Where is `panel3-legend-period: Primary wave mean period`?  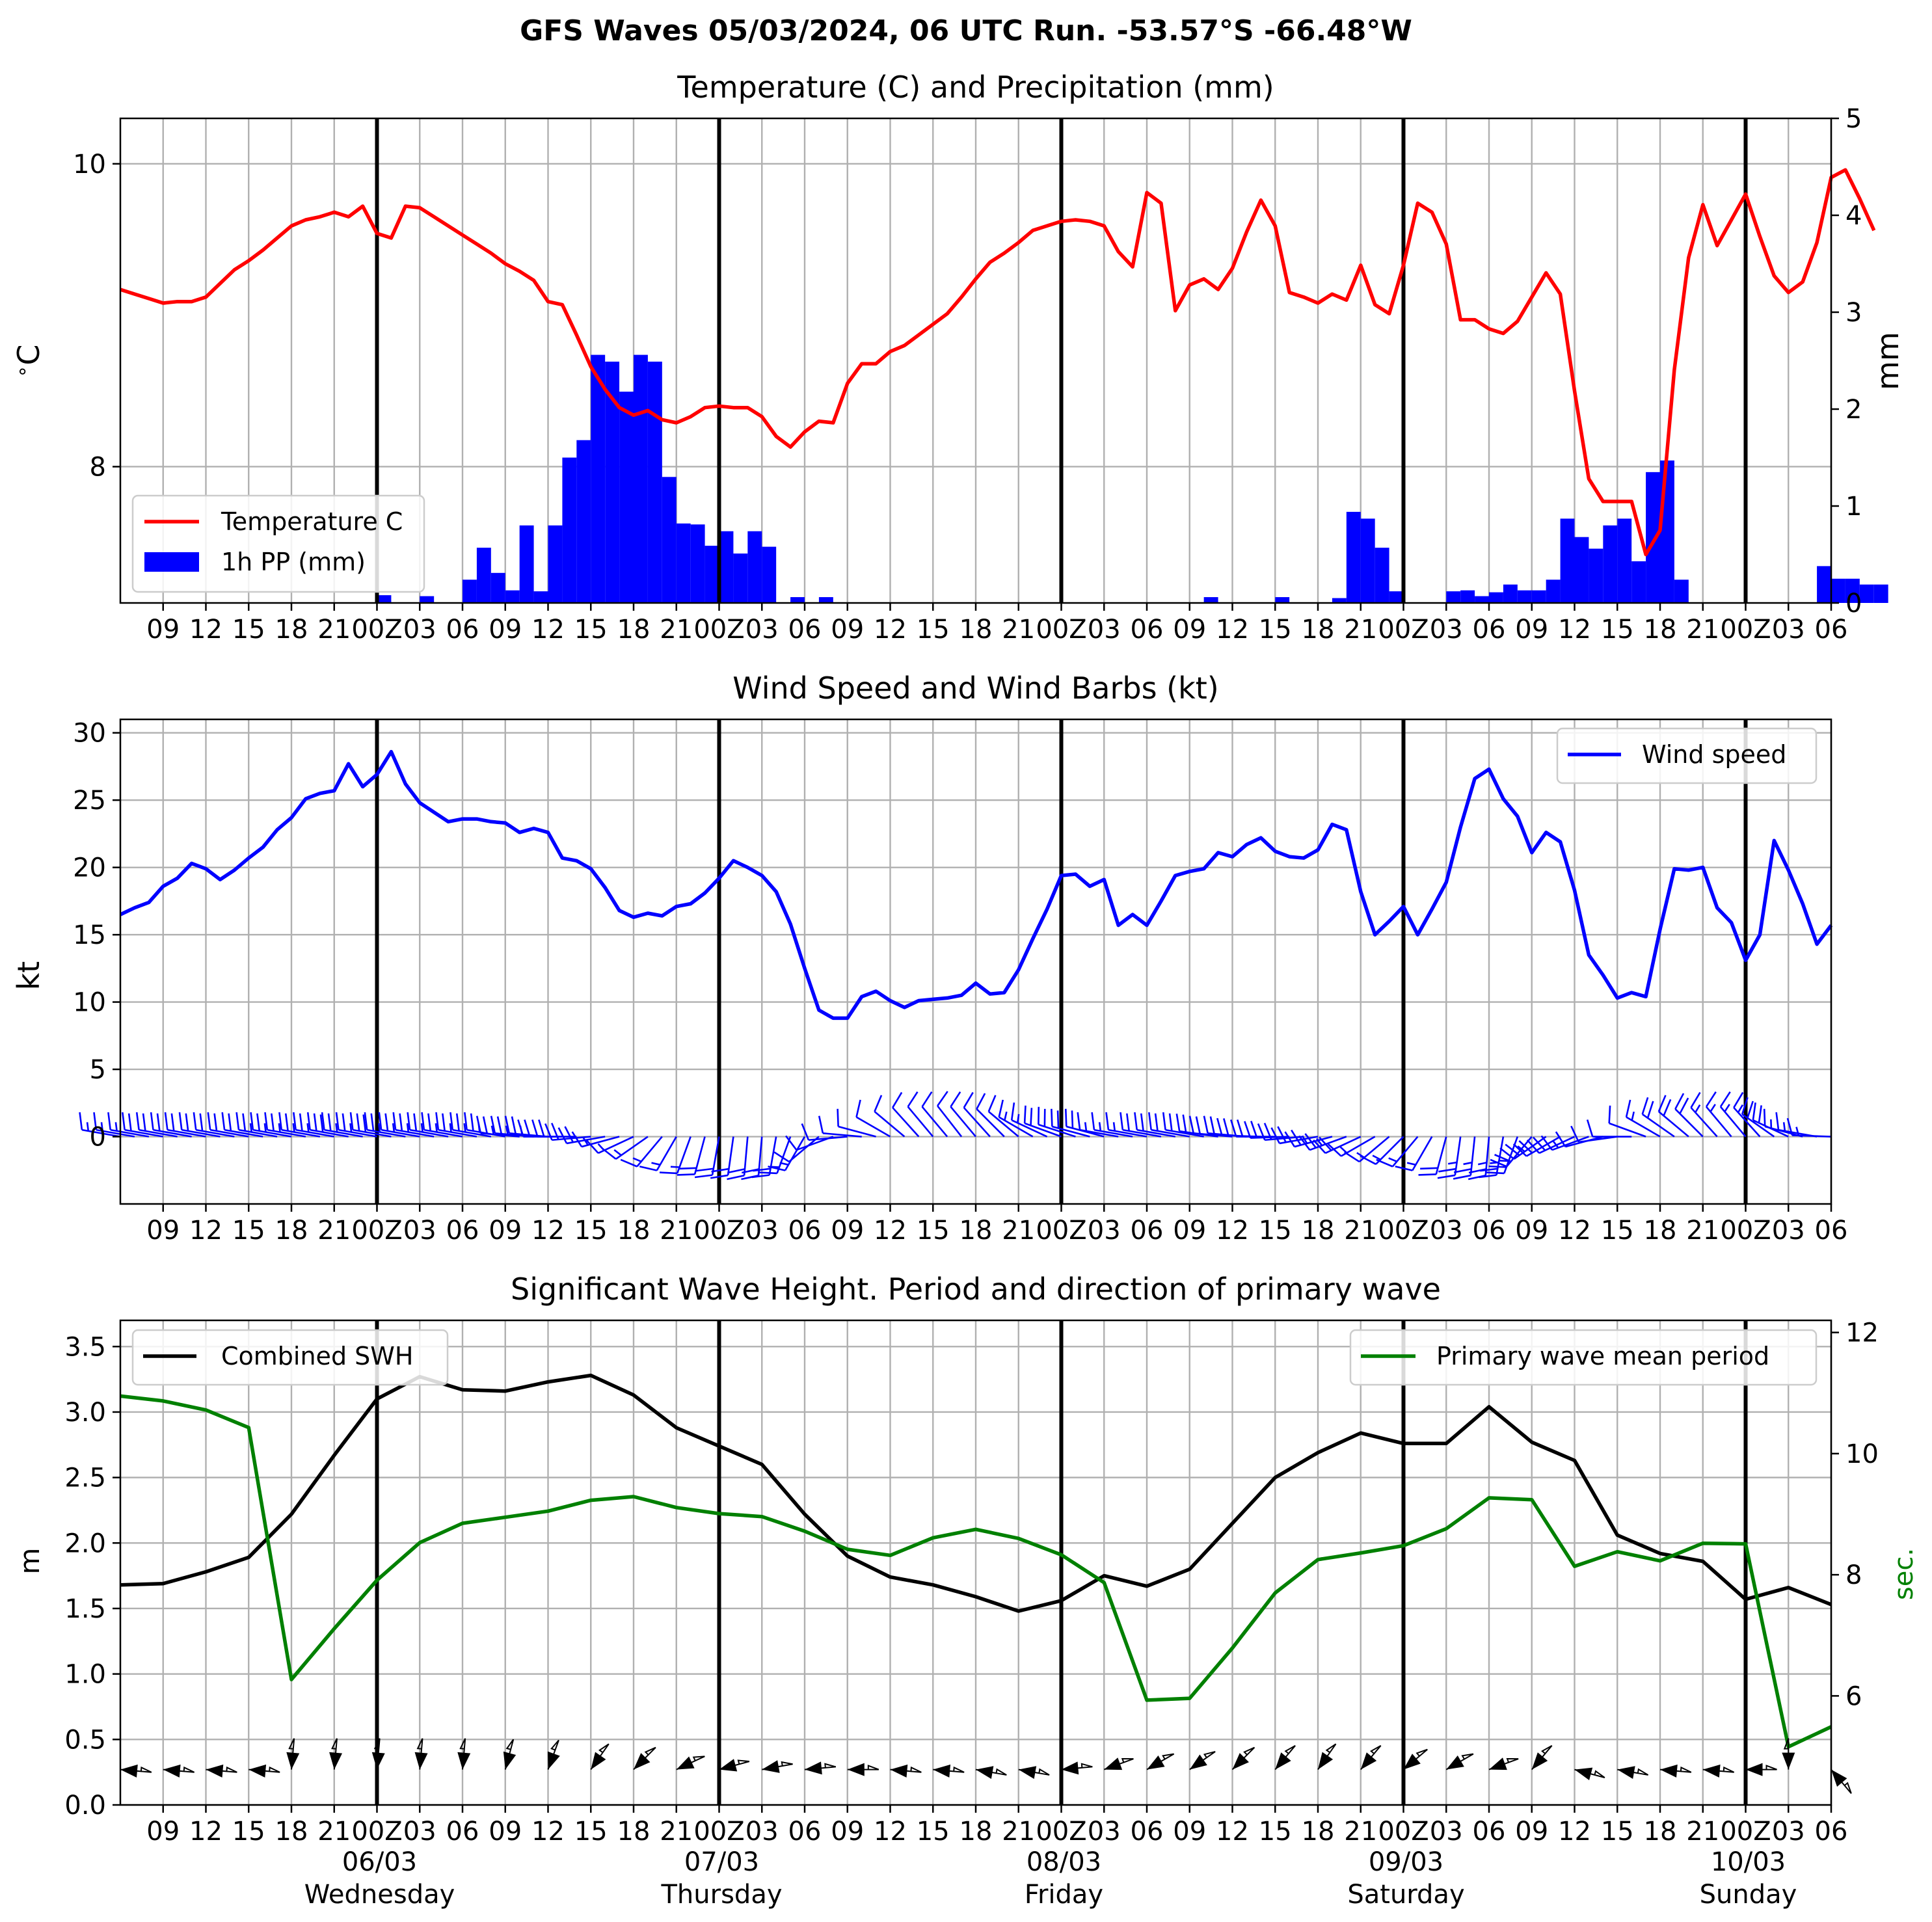
panel3-legend-period: Primary wave mean period is located at coordinates (1583, 1357).